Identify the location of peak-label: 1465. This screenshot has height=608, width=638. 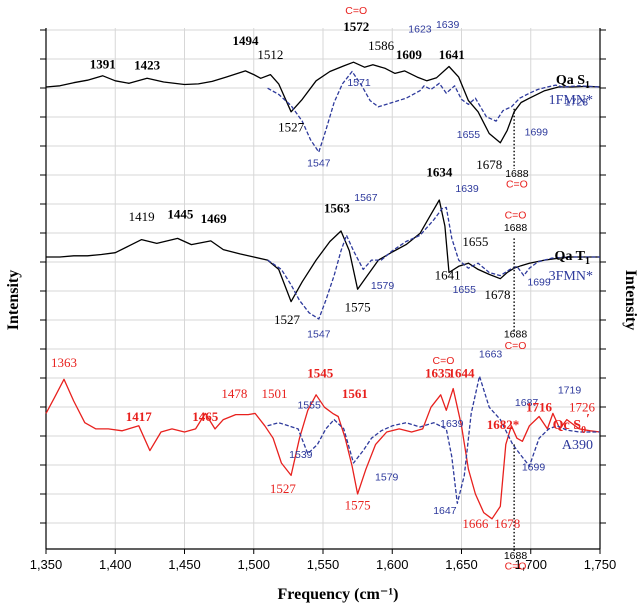
(205, 416).